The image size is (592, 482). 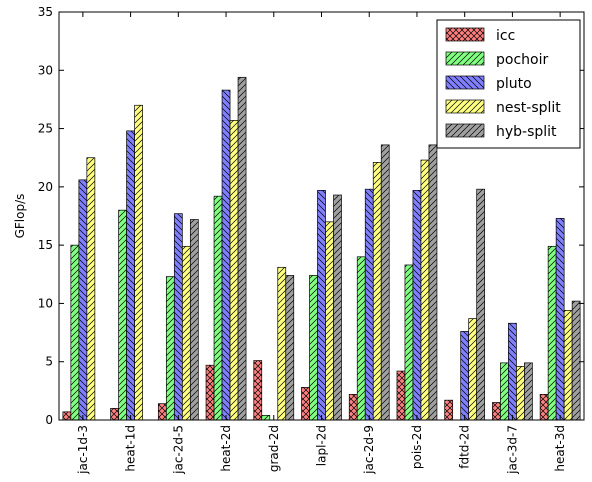 I want to click on bar-hyb-split-heat-2d, so click(x=242, y=248).